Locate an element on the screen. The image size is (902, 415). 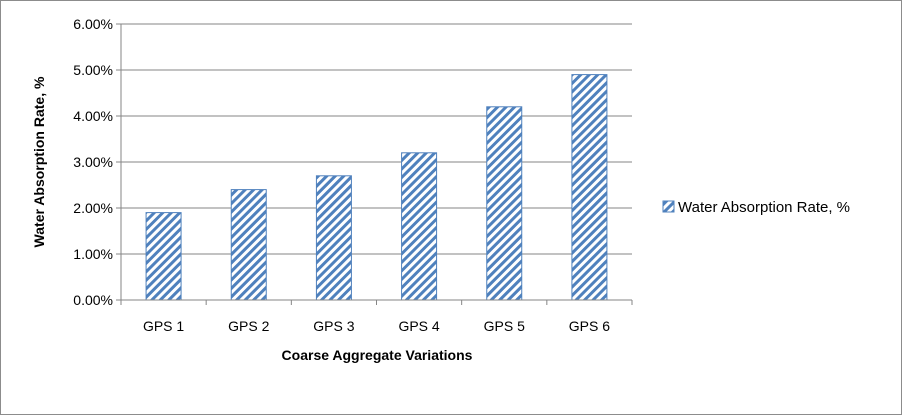
x-tick-label: GPS 3 is located at coordinates (333, 326).